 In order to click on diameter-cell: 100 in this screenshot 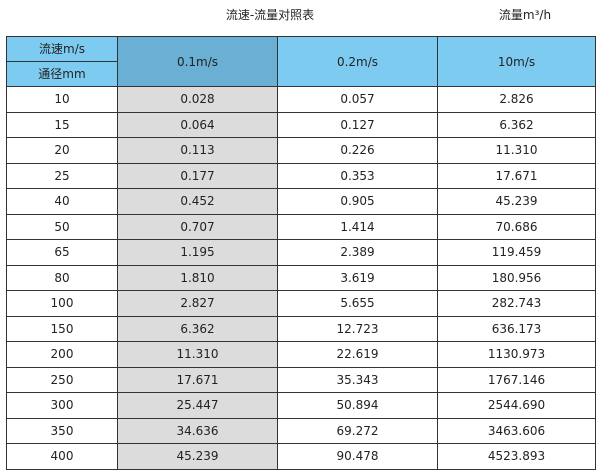, I will do `click(62, 303)`.